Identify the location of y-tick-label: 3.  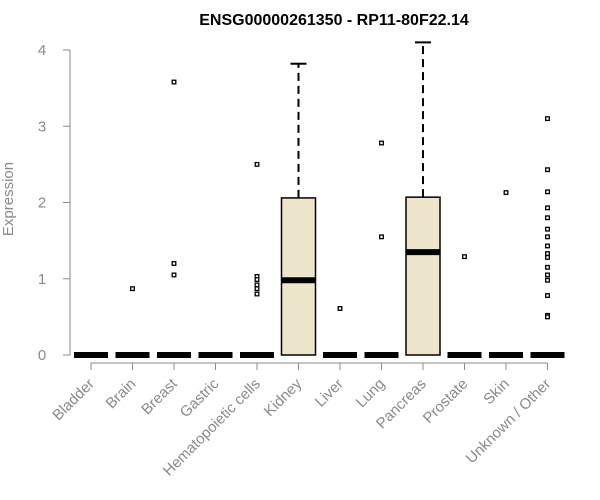
(42, 126).